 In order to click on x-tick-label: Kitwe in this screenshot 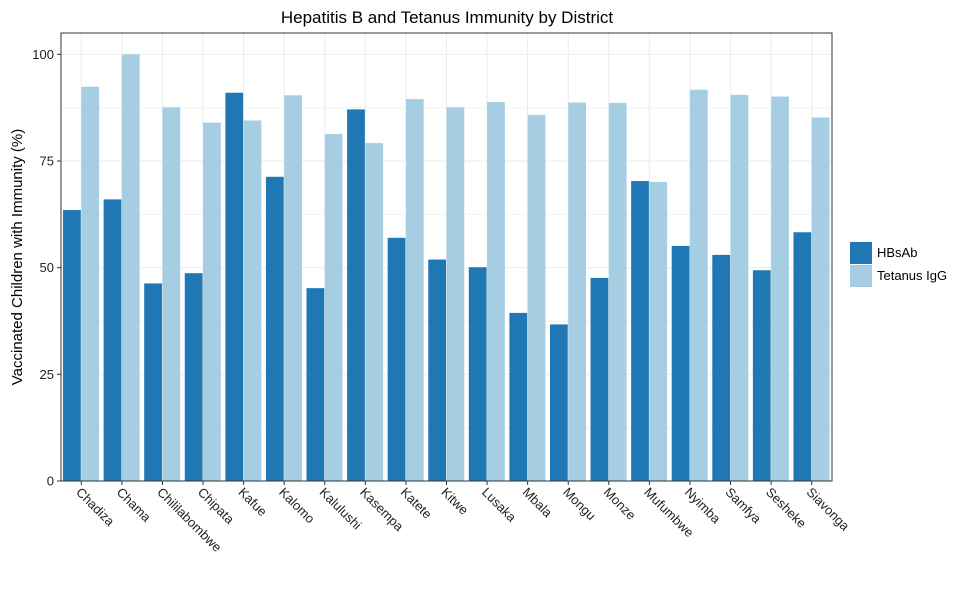, I will do `click(454, 501)`.